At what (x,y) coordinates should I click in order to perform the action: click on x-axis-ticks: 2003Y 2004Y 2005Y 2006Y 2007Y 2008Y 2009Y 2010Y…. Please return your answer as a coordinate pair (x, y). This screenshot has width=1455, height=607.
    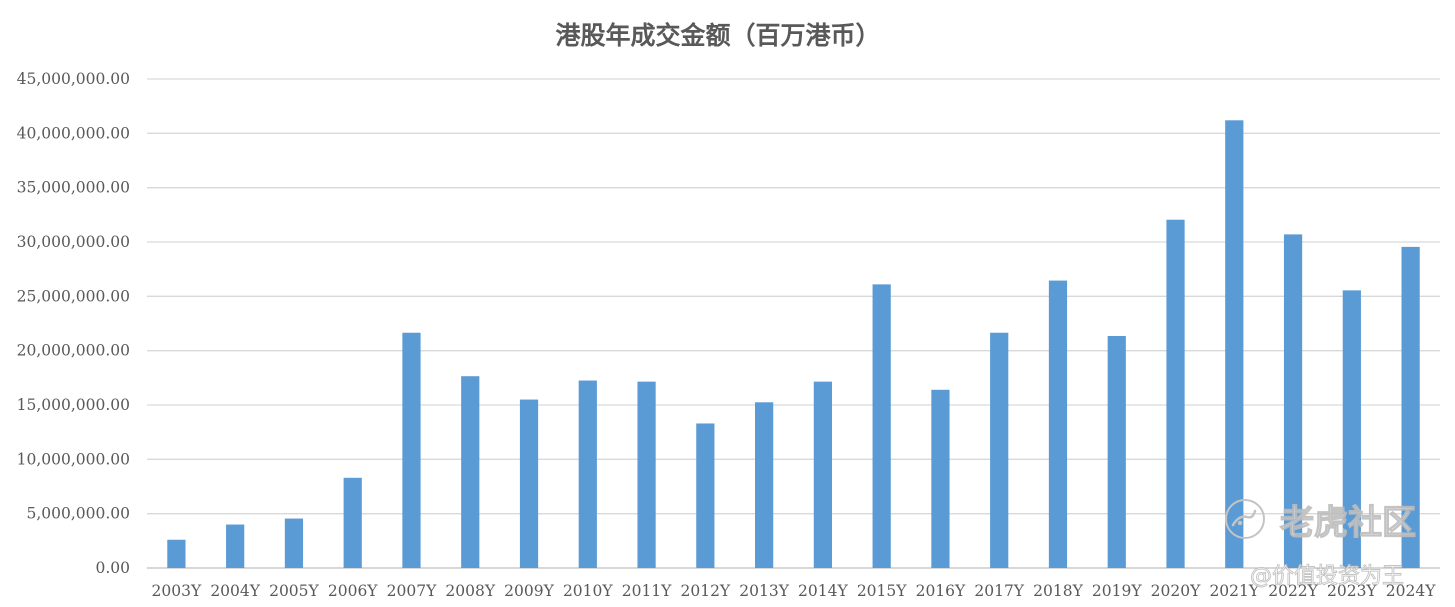
    Looking at the image, I should click on (794, 591).